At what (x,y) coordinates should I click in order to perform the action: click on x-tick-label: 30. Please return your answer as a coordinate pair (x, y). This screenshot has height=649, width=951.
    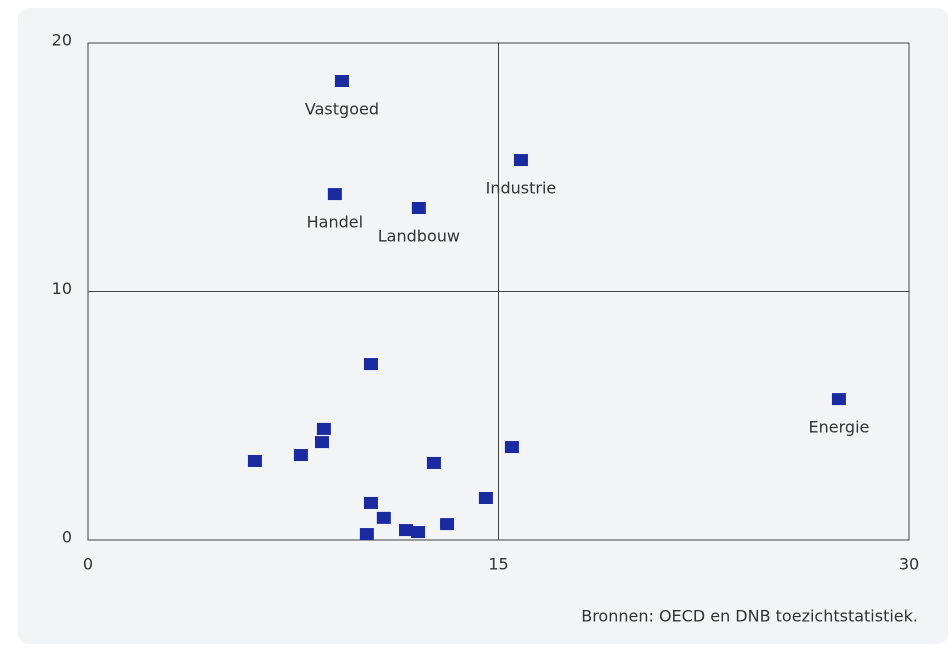
    Looking at the image, I should click on (909, 564).